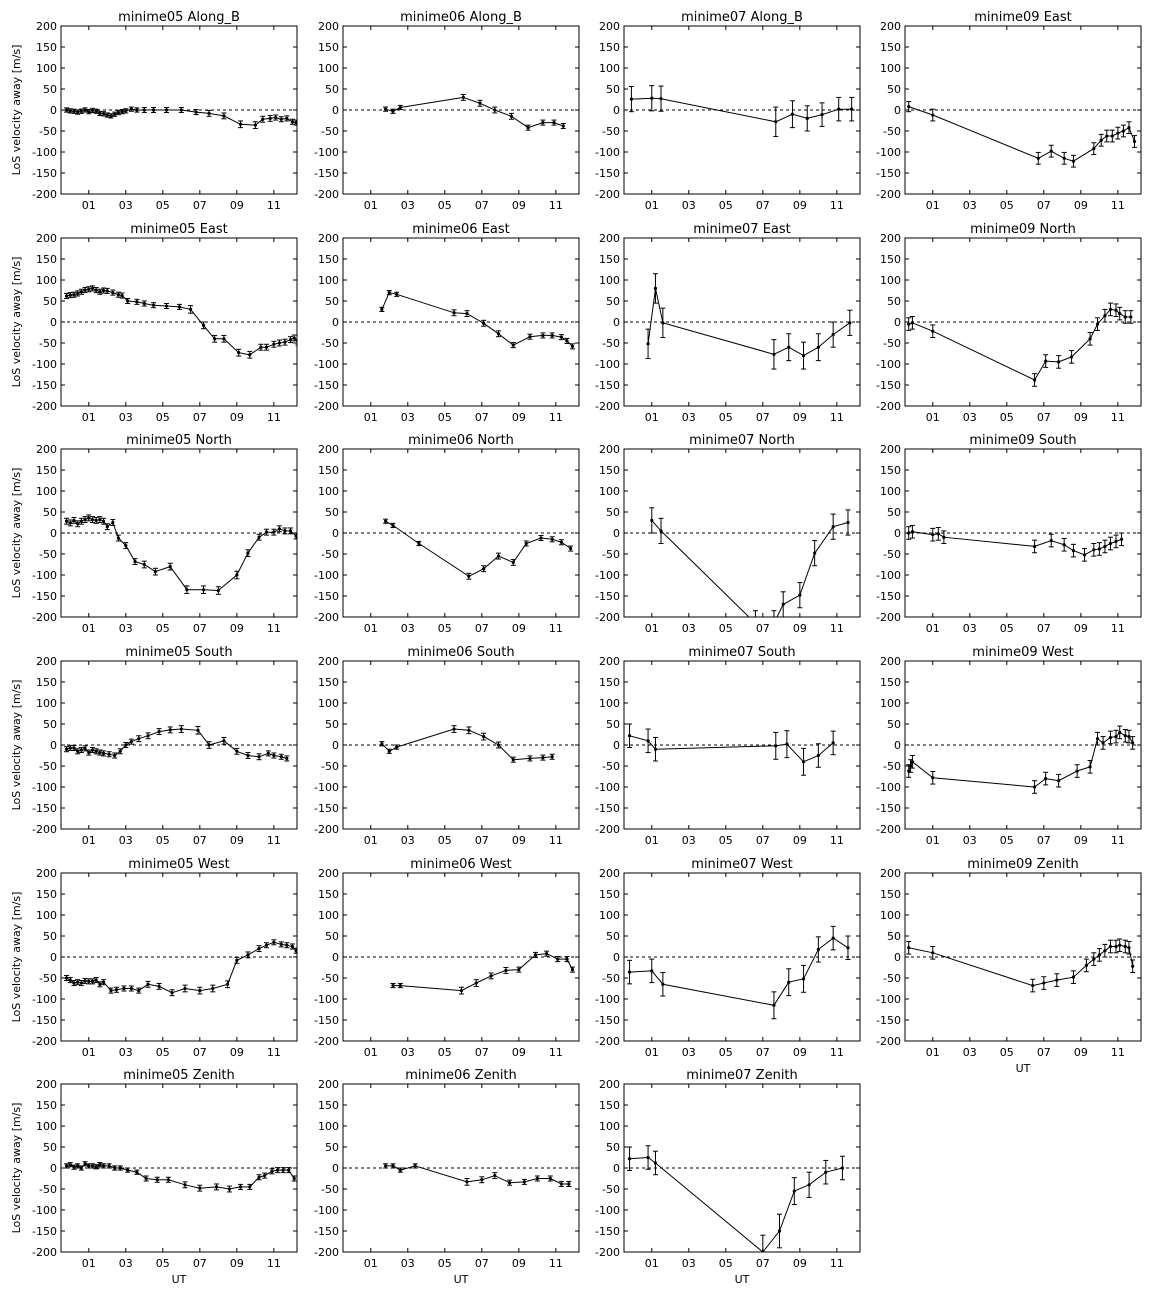 Image resolution: width=1152 pixels, height=1296 pixels. Describe the element at coordinates (178, 864) in the screenshot. I see `subplot-title: minime05 West` at that location.